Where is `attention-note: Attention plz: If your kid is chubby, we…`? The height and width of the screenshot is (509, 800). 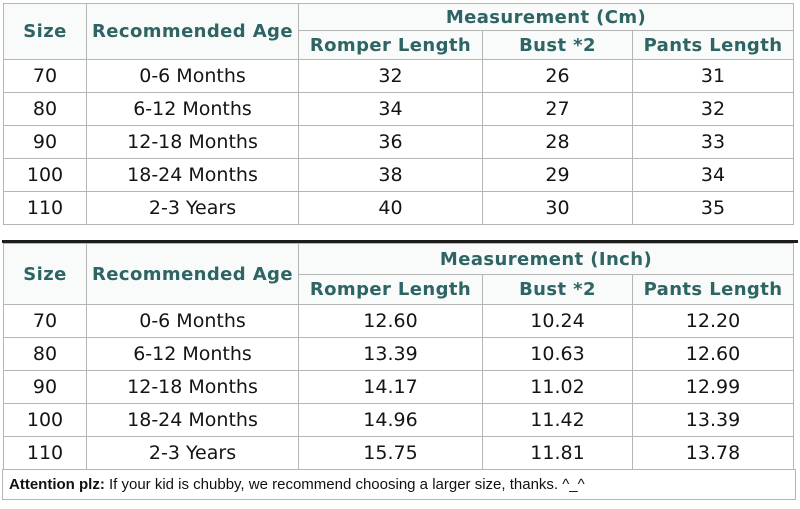
attention-note: Attention plz: If your kid is chubby, we… is located at coordinates (399, 484).